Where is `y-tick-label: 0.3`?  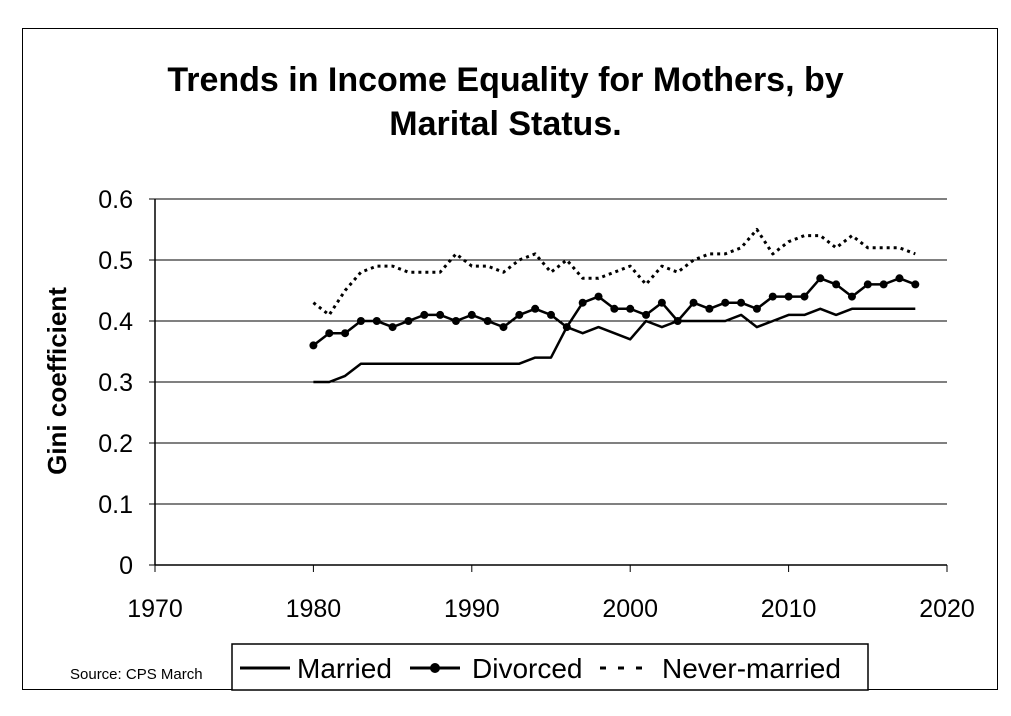
y-tick-label: 0.3 is located at coordinates (115, 383).